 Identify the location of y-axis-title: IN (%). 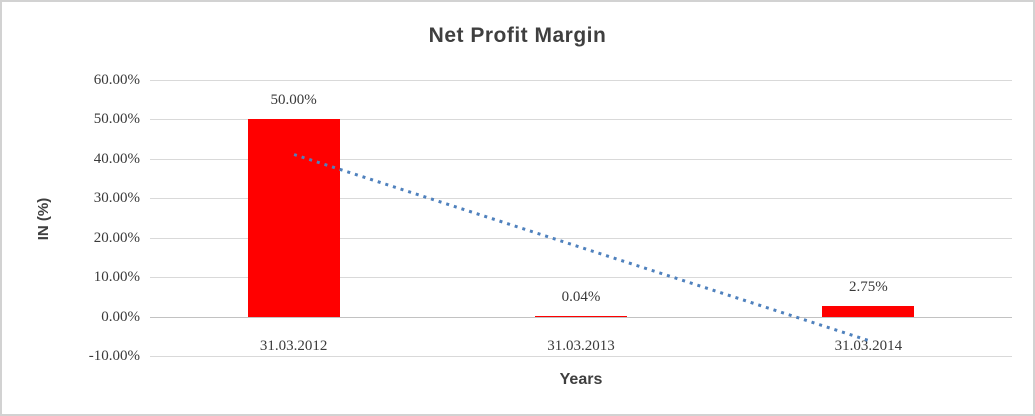
(43, 219).